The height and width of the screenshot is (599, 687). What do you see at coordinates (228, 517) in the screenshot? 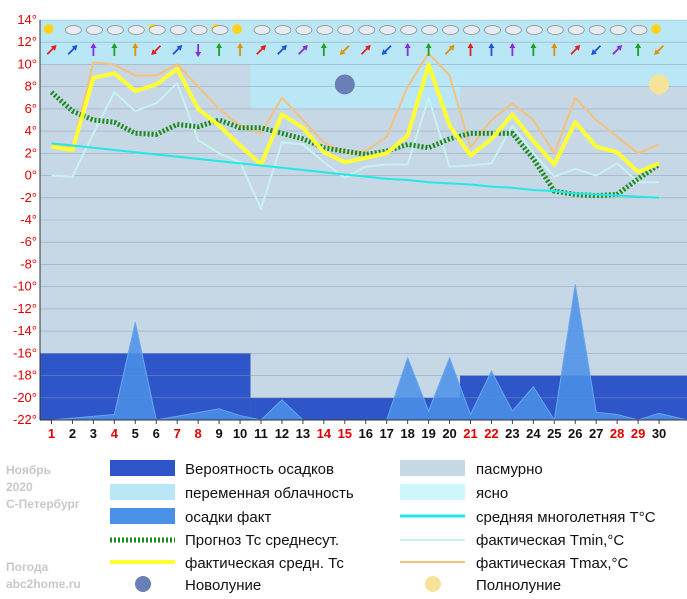
I see `legend-label-precip-fact: осадки факт` at bounding box center [228, 517].